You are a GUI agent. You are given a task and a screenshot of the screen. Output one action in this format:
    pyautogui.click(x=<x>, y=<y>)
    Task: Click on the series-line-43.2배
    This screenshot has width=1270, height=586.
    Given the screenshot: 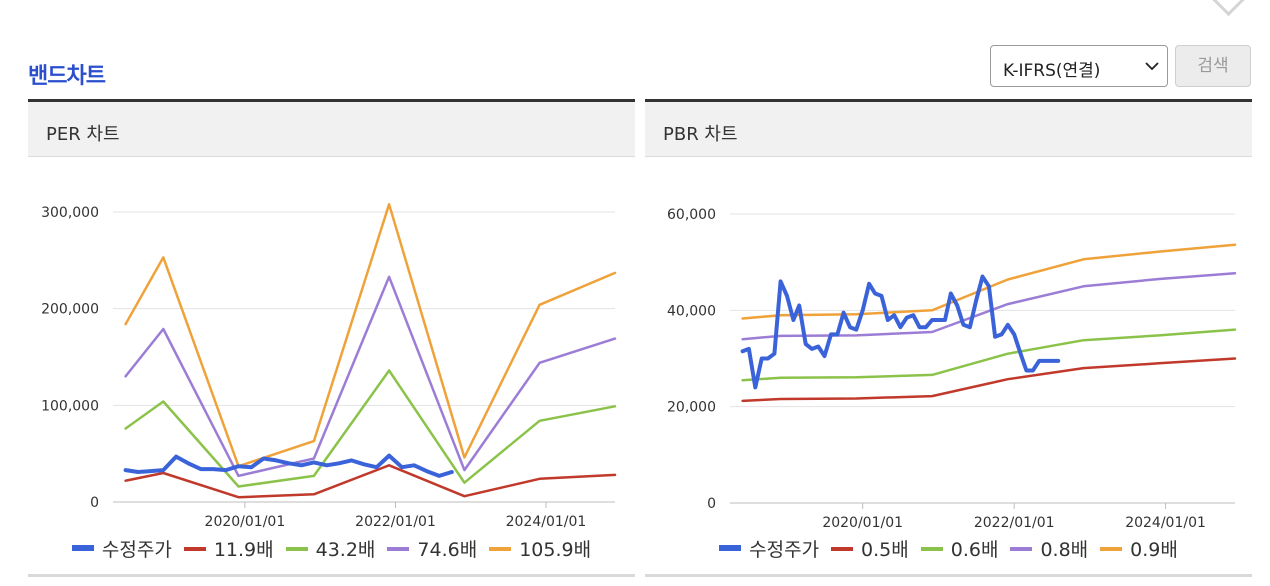 What is the action you would take?
    pyautogui.click(x=370, y=428)
    